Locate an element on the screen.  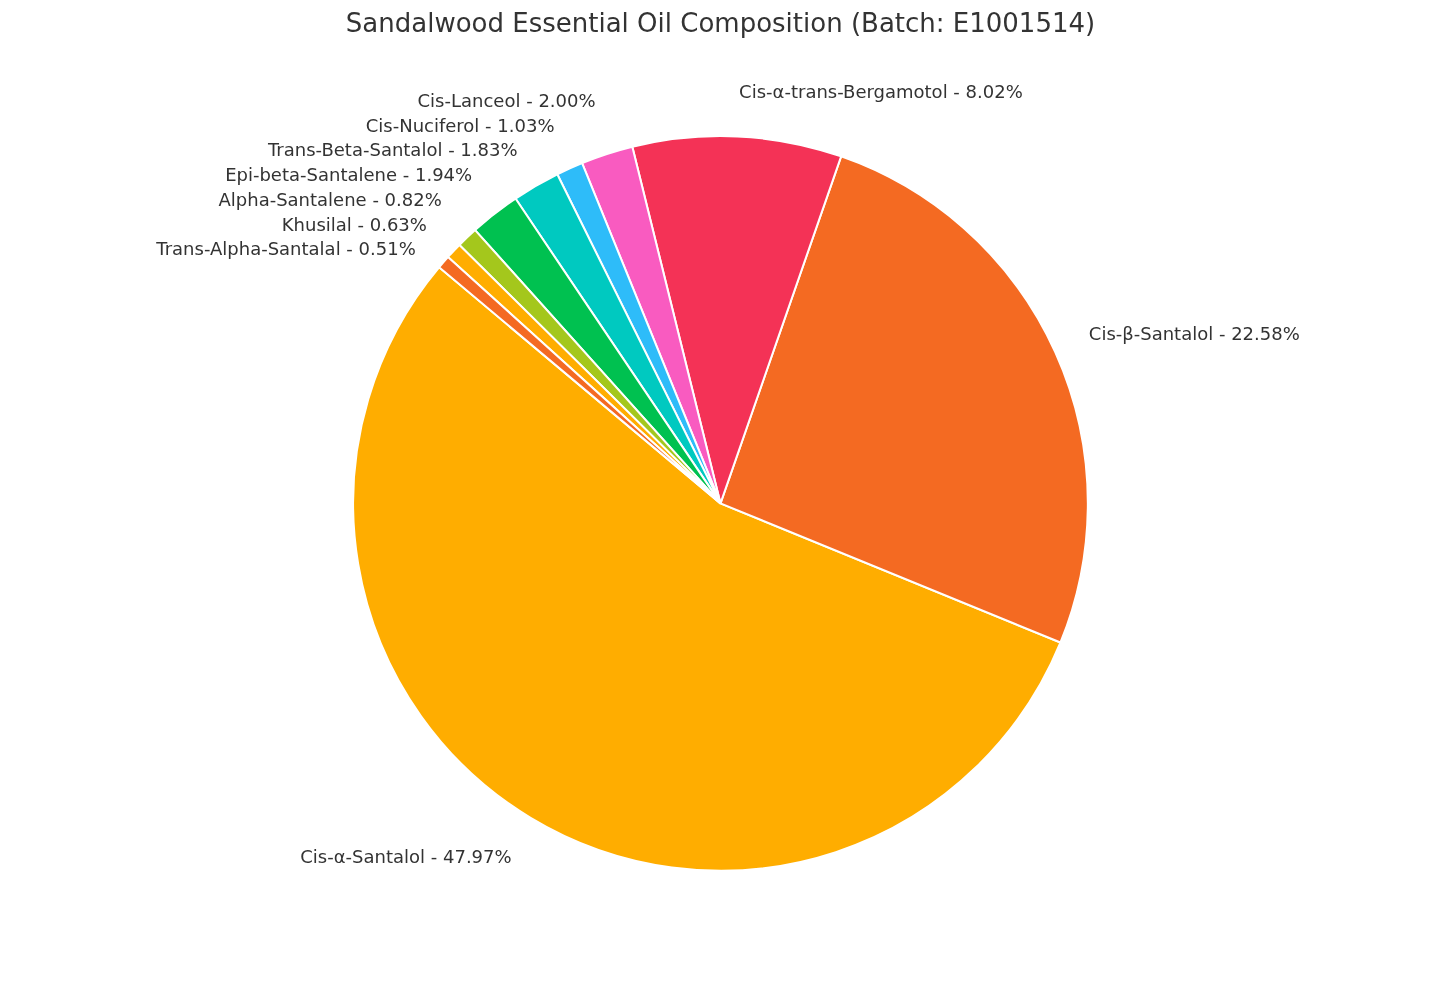
slice-label: Cis-Nuciferol - 1.03% is located at coordinates (460, 125).